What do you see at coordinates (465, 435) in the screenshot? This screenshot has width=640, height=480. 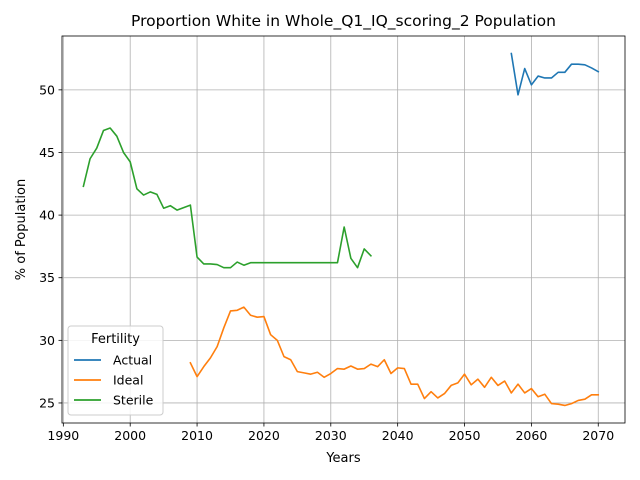 I see `x-tick-label: 2050` at bounding box center [465, 435].